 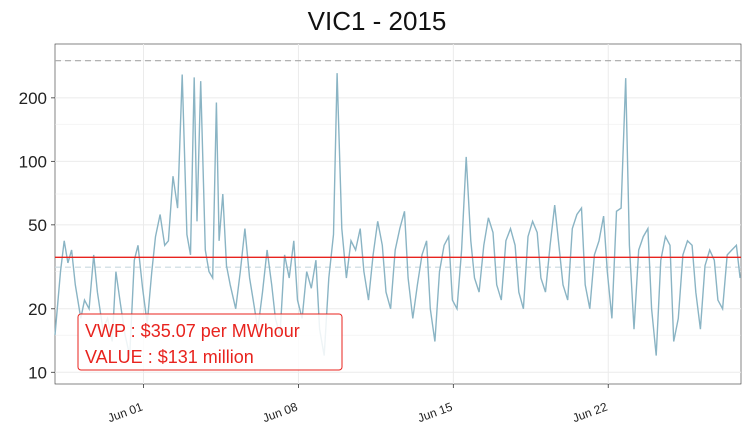 What do you see at coordinates (33, 161) in the screenshot?
I see `y-tick-label: 100` at bounding box center [33, 161].